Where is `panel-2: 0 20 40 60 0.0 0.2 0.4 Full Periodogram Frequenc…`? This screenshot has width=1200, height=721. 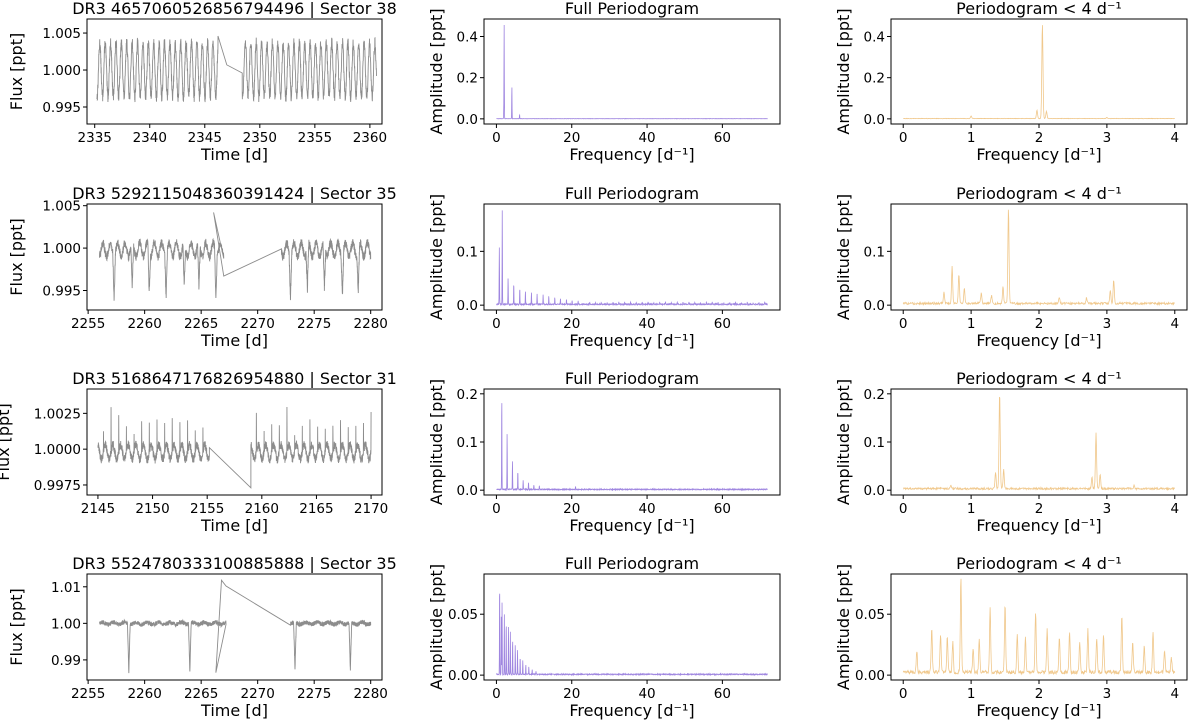
panel-2: 0 20 40 60 0.0 0.2 0.4 Full Periodogram Frequenc… is located at coordinates (604, 82).